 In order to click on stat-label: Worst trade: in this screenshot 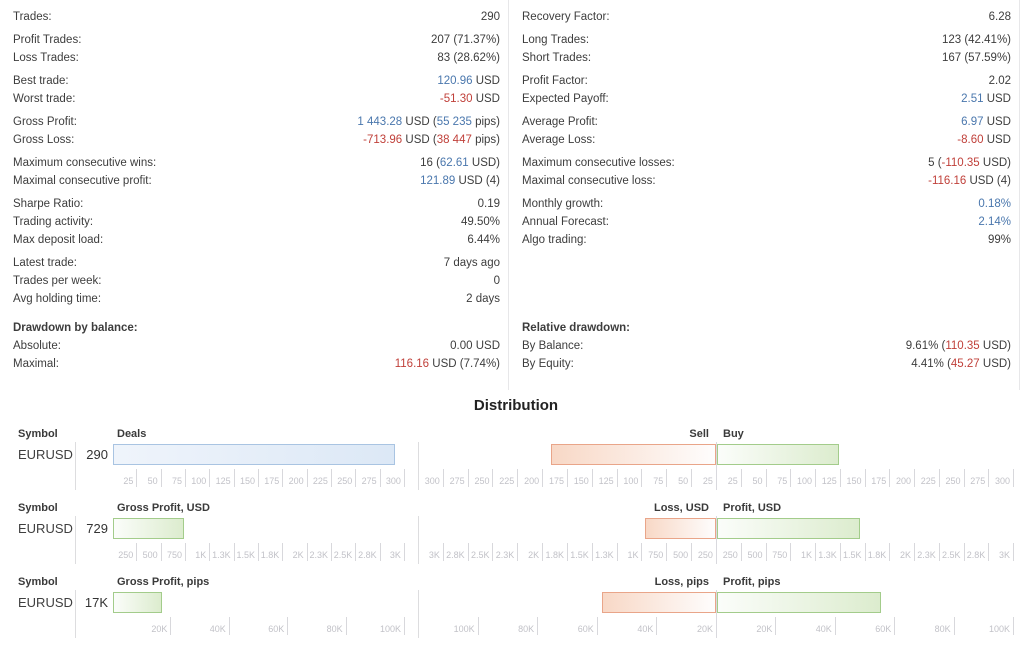, I will do `click(44, 99)`.